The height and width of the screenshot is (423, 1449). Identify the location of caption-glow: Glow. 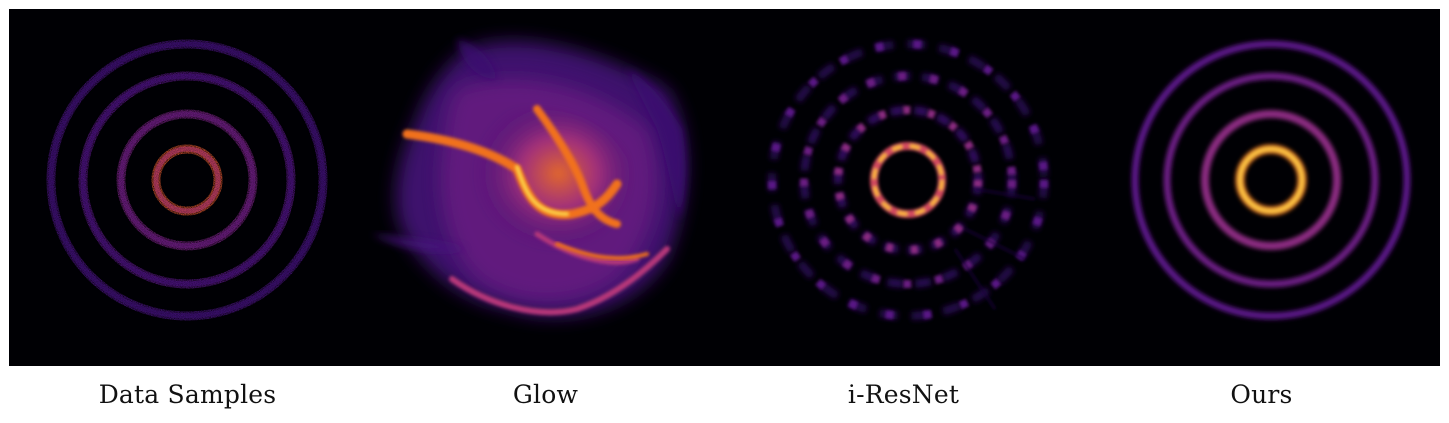
(545, 394).